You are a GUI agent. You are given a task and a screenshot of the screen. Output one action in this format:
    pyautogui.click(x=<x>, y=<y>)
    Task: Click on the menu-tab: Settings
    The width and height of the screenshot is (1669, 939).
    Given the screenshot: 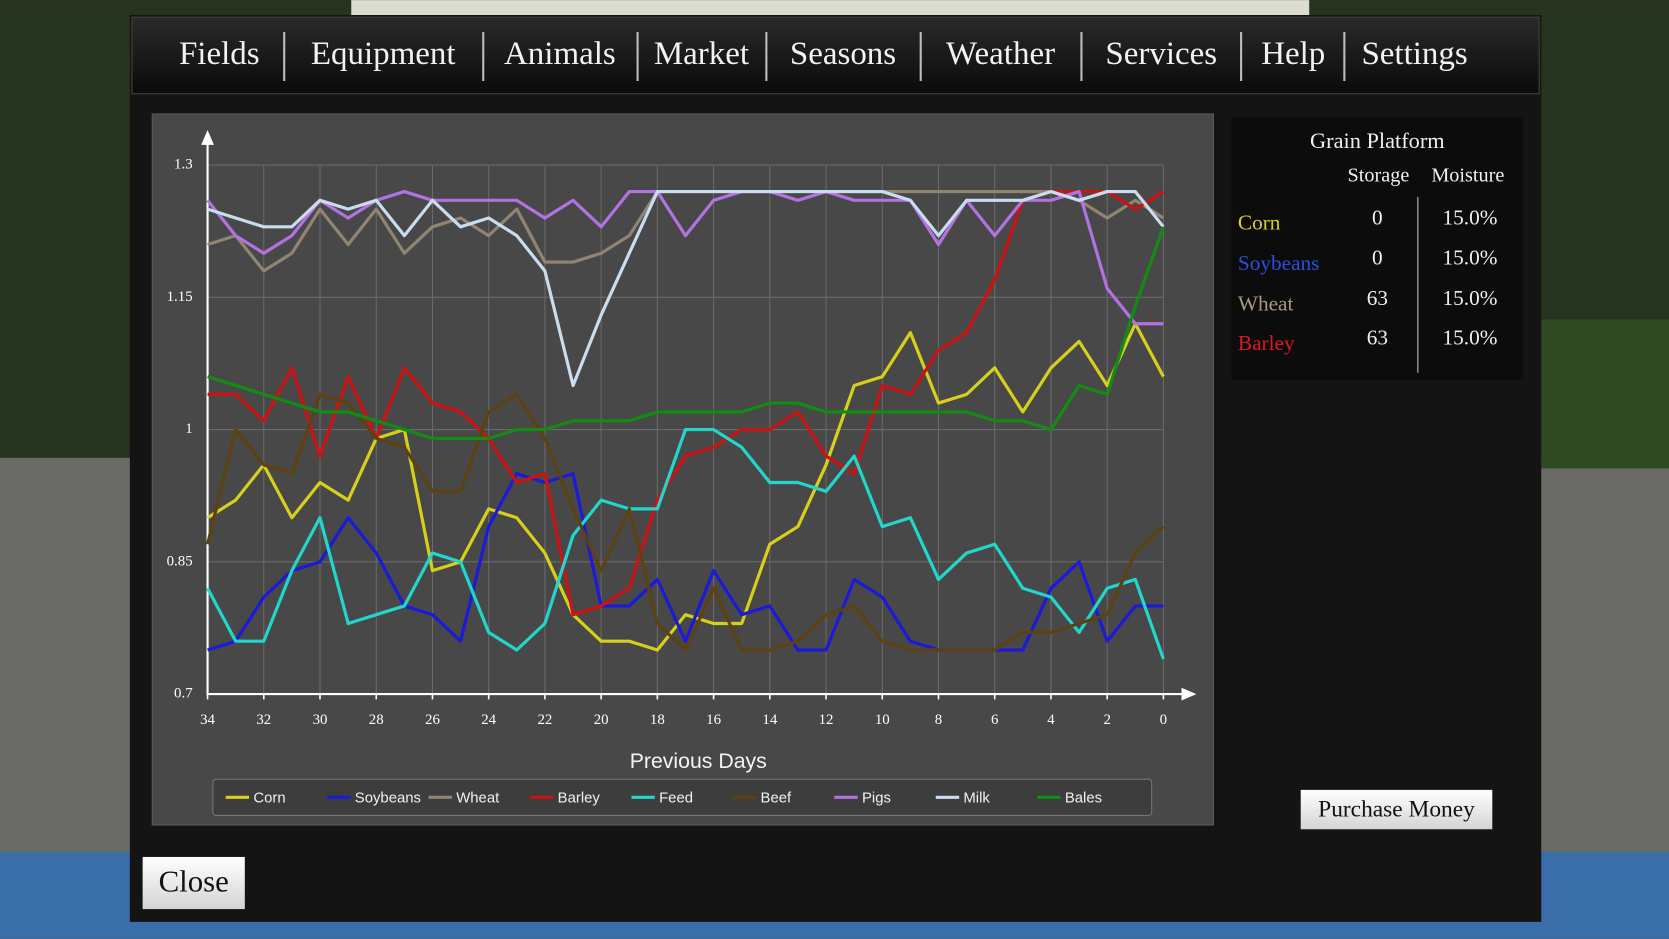 What is the action you would take?
    pyautogui.click(x=1414, y=54)
    